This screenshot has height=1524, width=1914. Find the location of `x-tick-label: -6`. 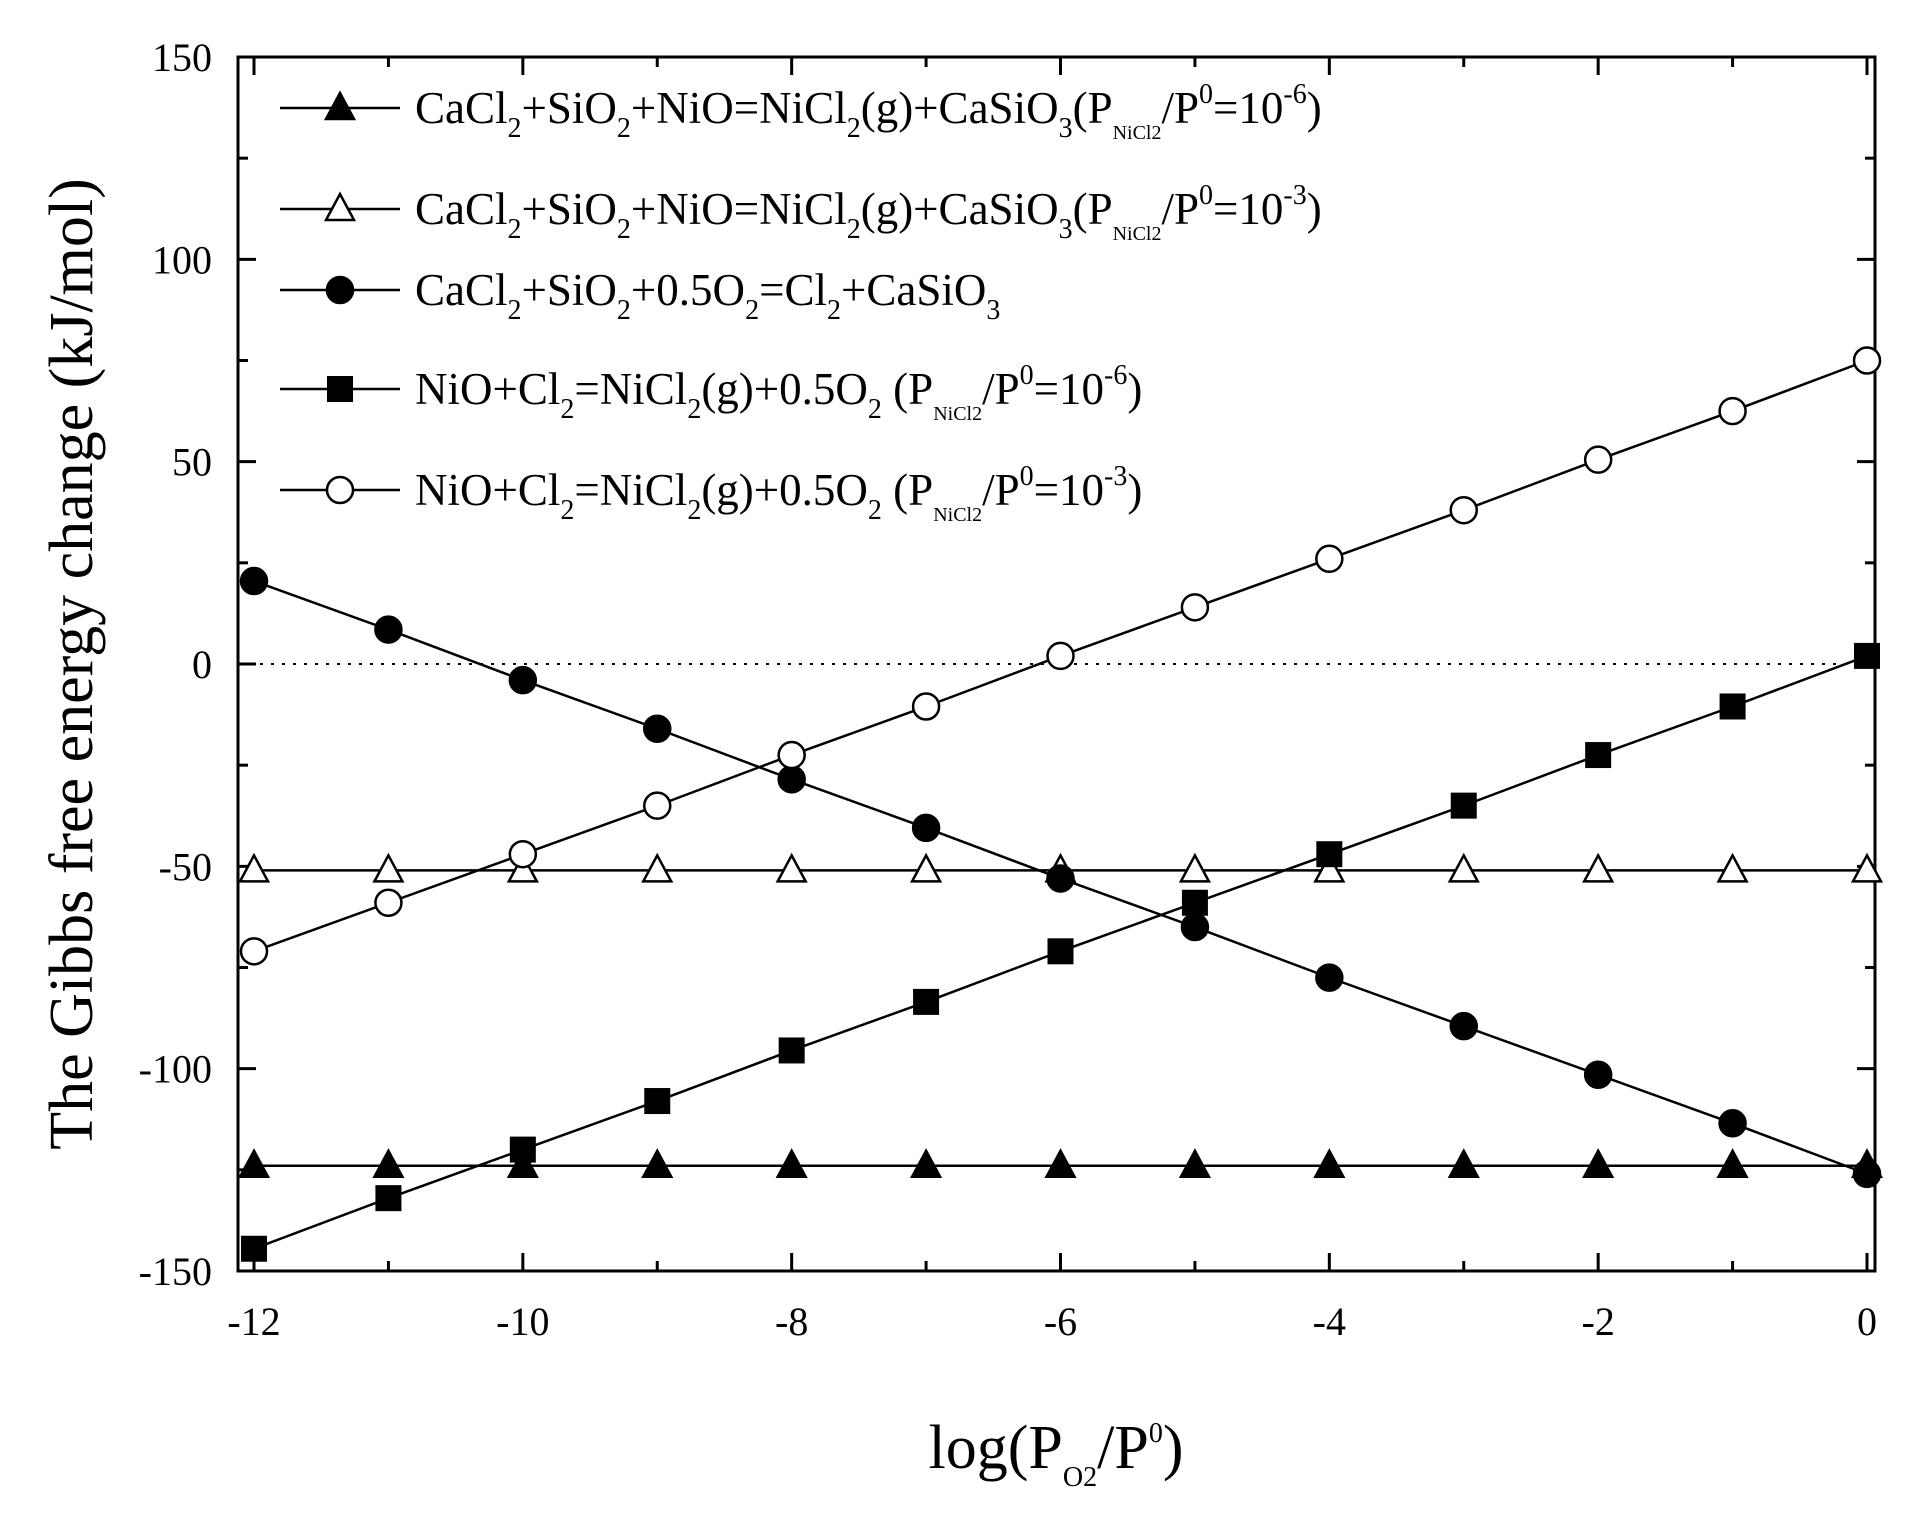

x-tick-label: -6 is located at coordinates (1060, 1321).